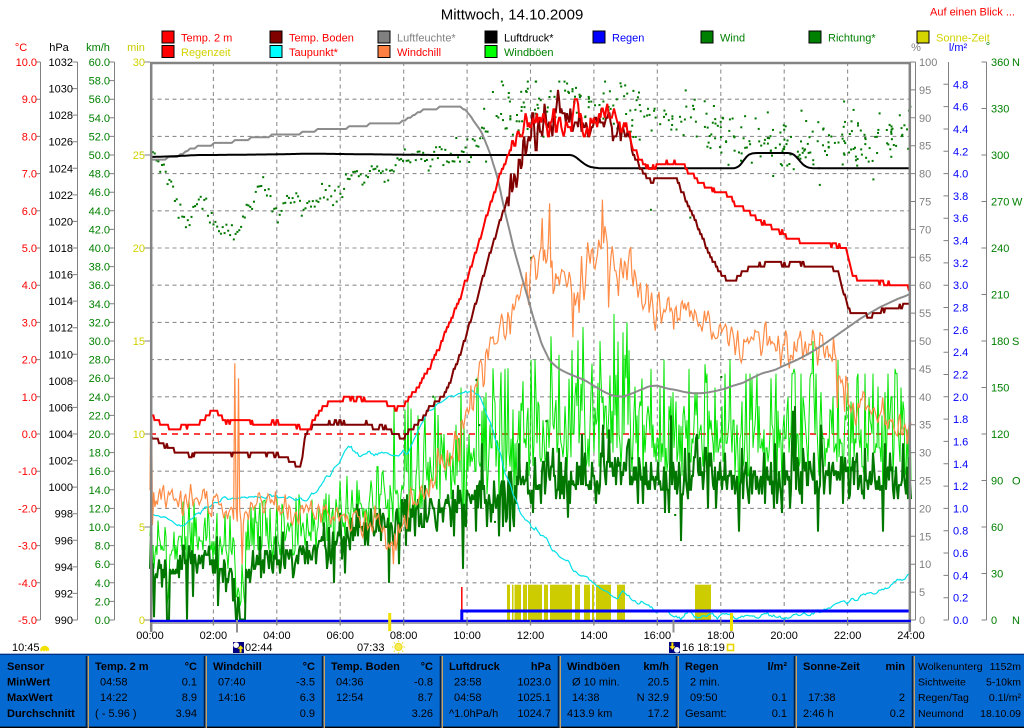 Image resolution: width=1024 pixels, height=728 pixels. I want to click on svg-text: 0.4, so click(960, 576).